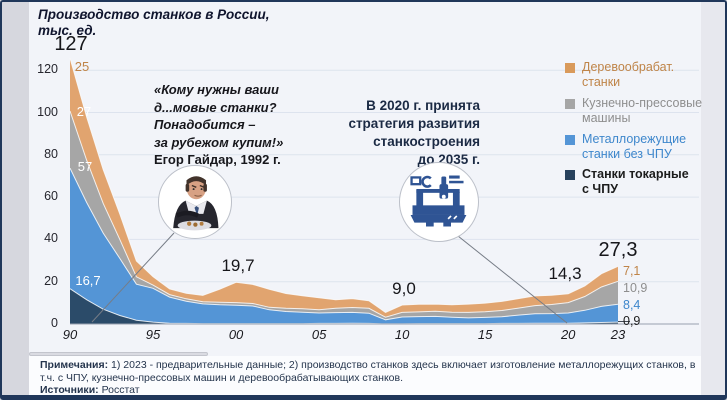 Image resolution: width=727 pixels, height=400 pixels. I want to click on sources-text: Росстат, so click(119, 390).